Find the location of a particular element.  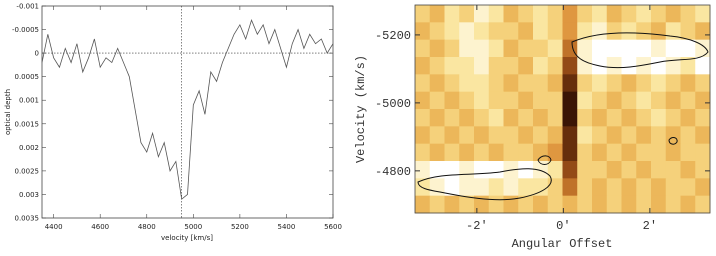

y-tick-label: 0.0015 is located at coordinates (27, 124).